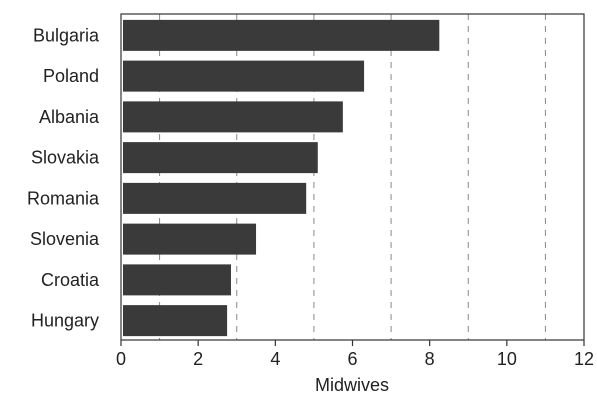  I want to click on x-axis-ticks: 0 2 4 6 8 10 12, so click(355, 354).